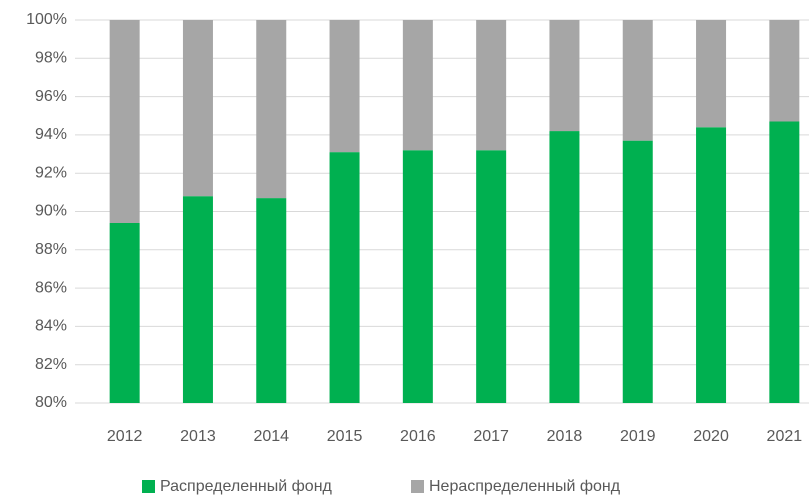 The image size is (809, 497). What do you see at coordinates (198, 436) in the screenshot?
I see `x-tick-label: 2013` at bounding box center [198, 436].